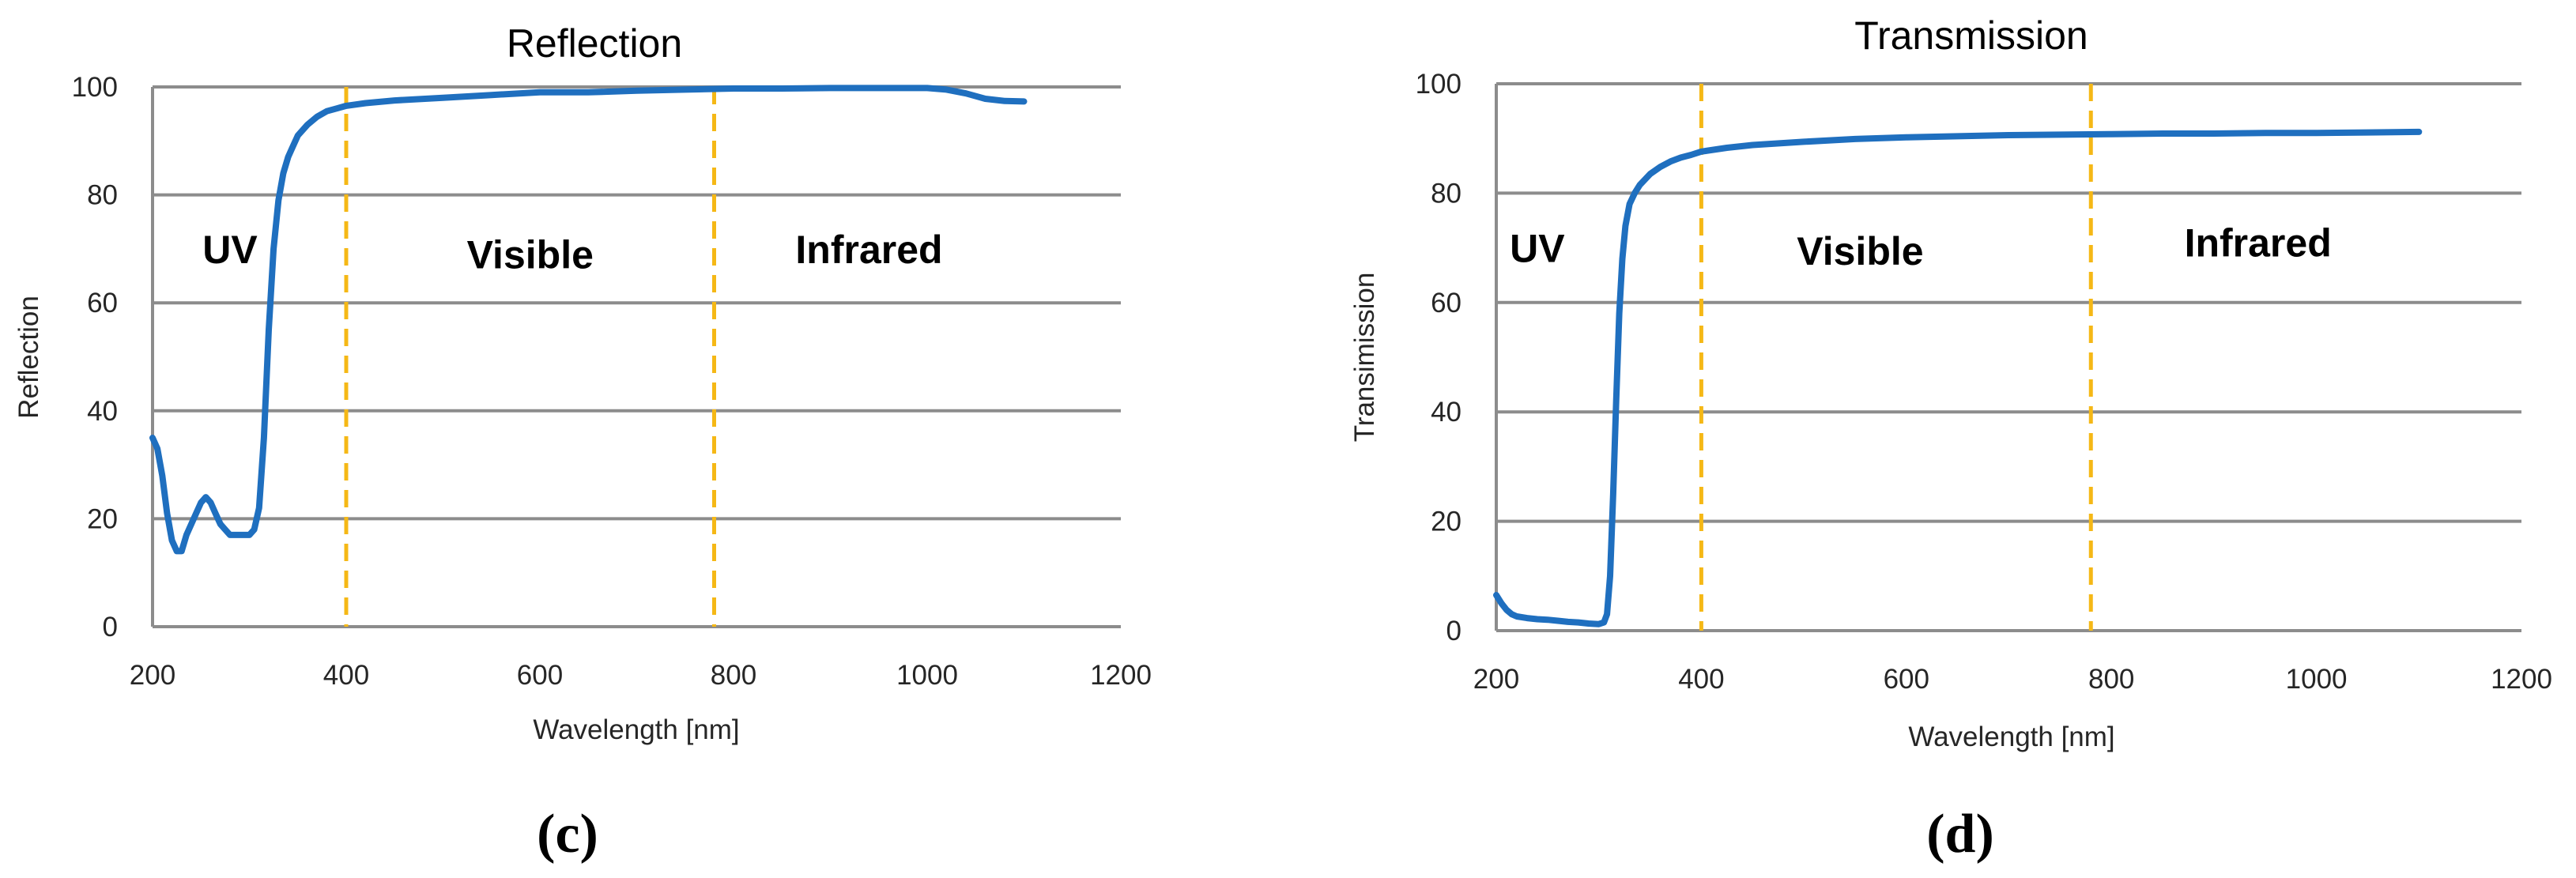 Image resolution: width=2576 pixels, height=878 pixels. I want to click on transmission-x-tick-label: 200, so click(1496, 679).